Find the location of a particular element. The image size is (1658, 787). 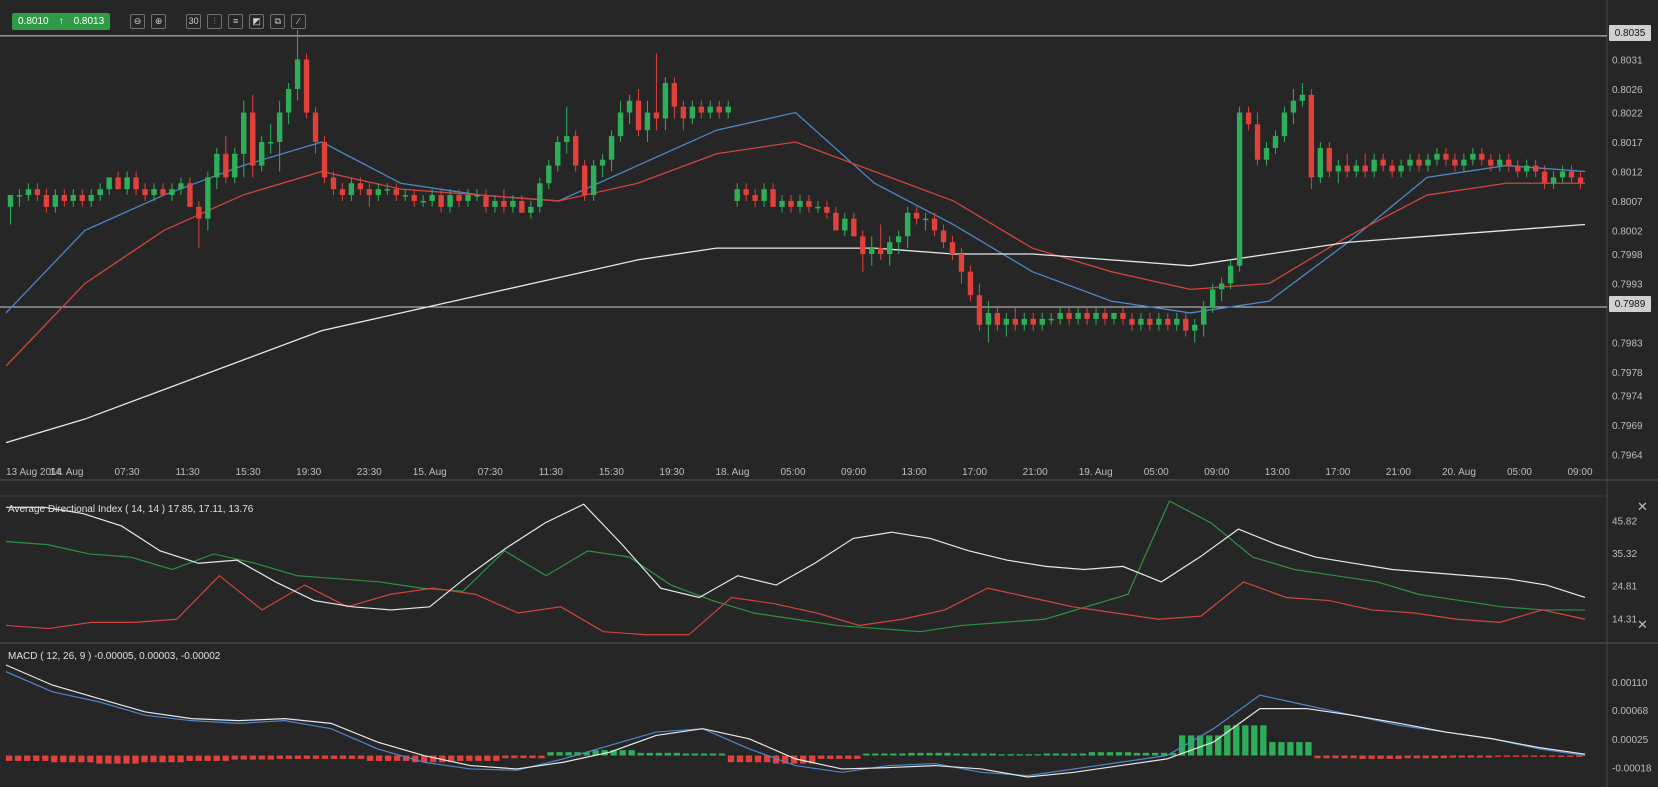

minus-di-line is located at coordinates (795, 605).